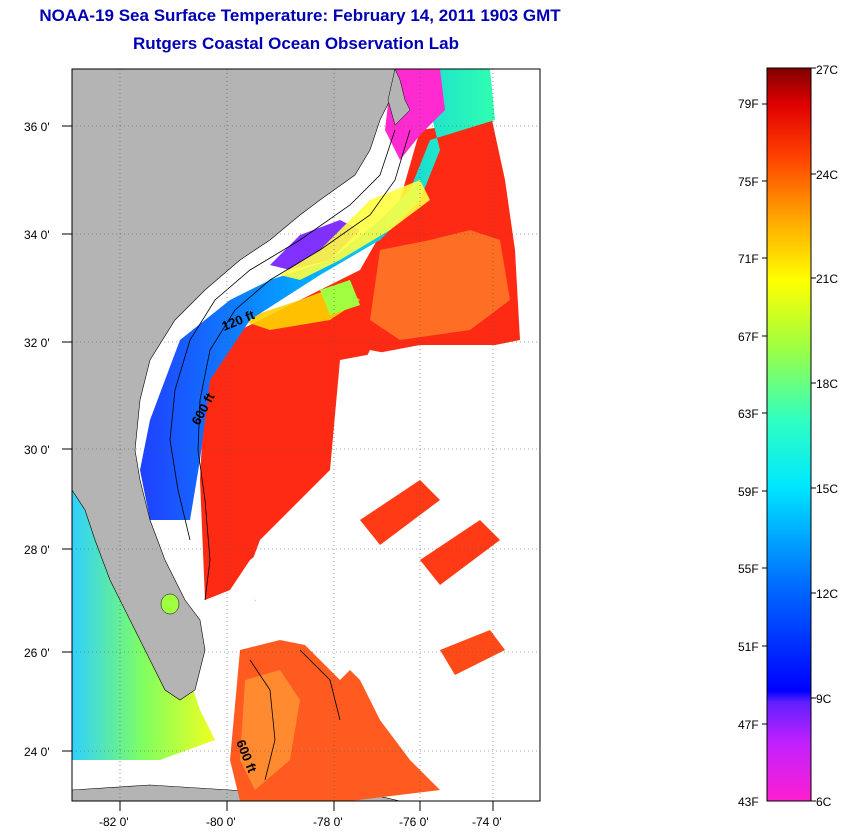 The image size is (841, 832). Describe the element at coordinates (827, 279) in the screenshot. I see `colorbar-c-label-21: 21C` at that location.